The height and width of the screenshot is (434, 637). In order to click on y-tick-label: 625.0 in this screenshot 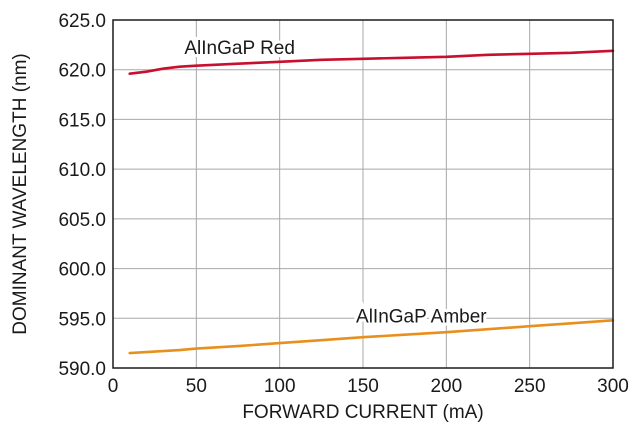, I will do `click(82, 21)`.